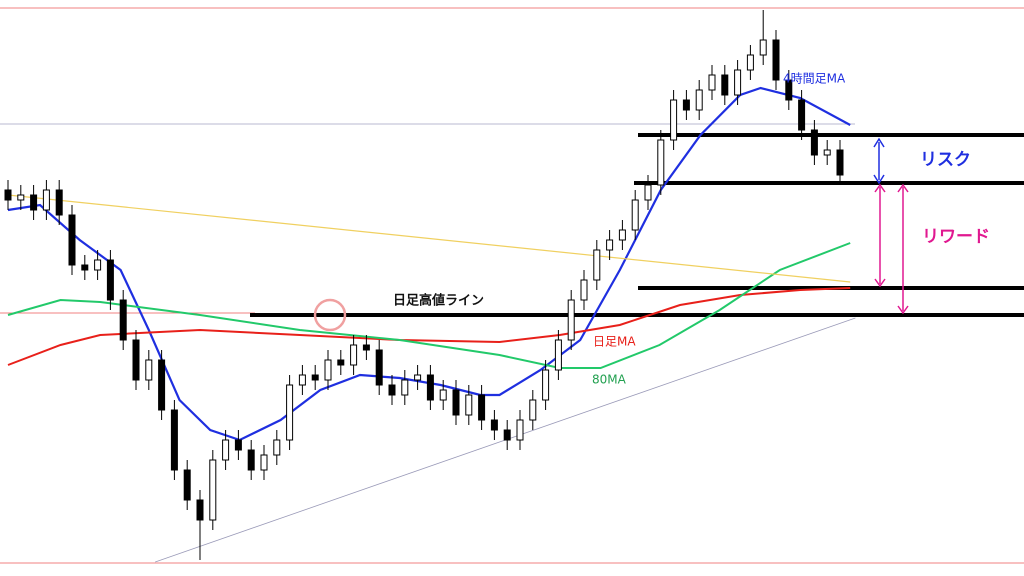 This screenshot has width=1024, height=576. What do you see at coordinates (438, 301) in the screenshot?
I see `daily-high-label: 日足高値ライン` at bounding box center [438, 301].